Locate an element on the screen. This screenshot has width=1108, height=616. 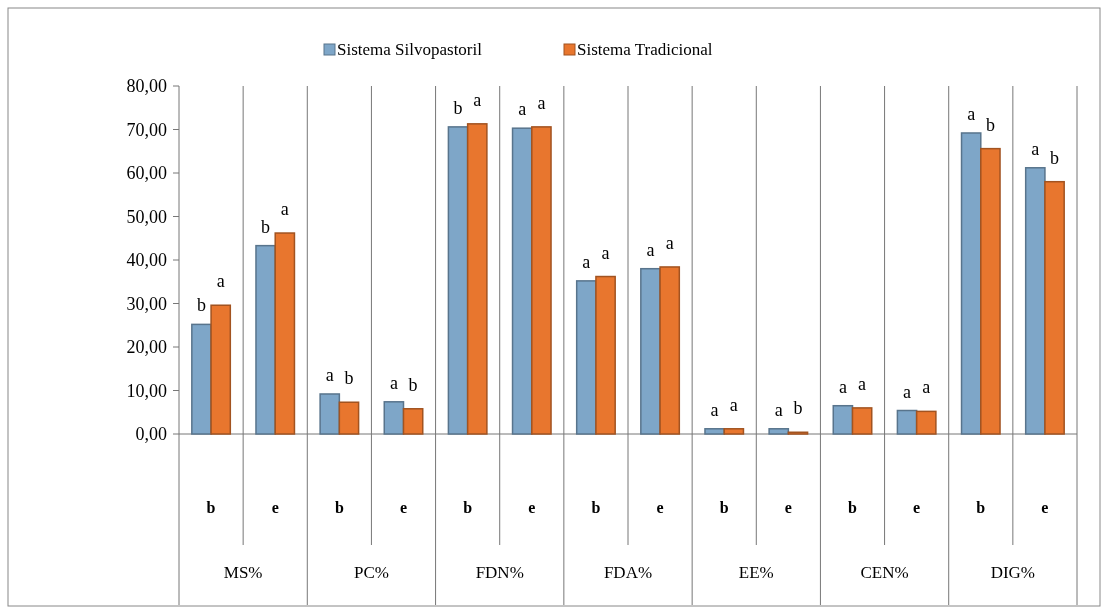
y-tick-label: 10,00 is located at coordinates (146, 390).